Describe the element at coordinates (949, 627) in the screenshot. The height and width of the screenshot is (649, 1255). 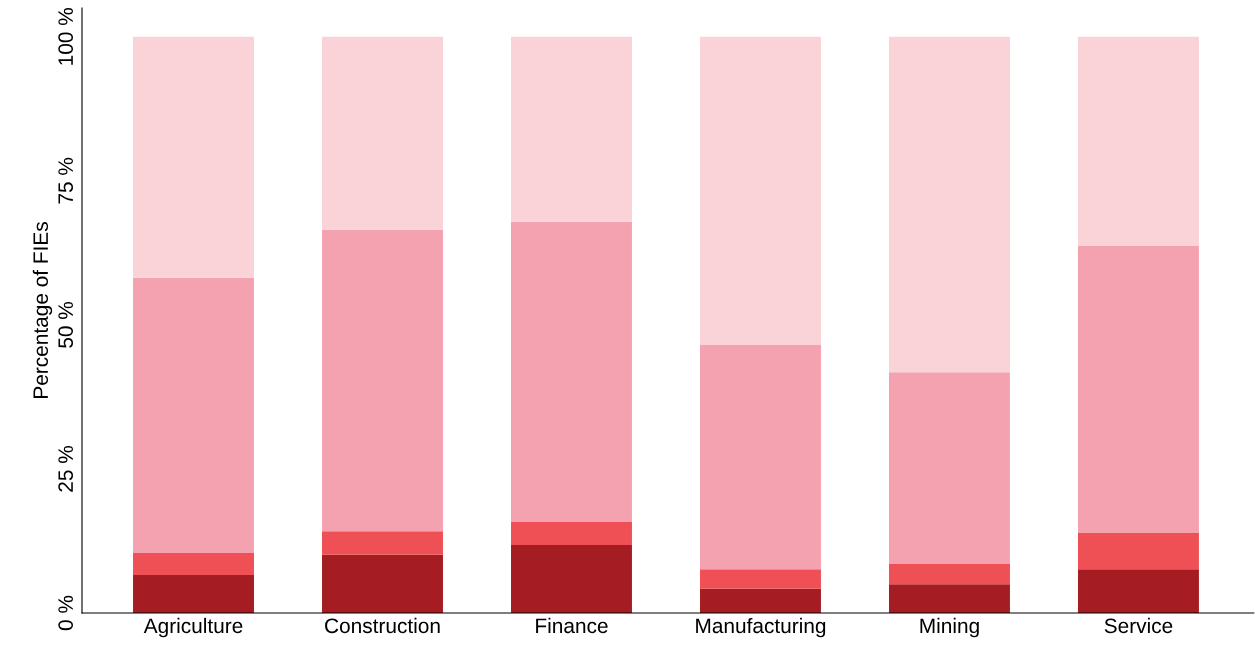
I see `x-tick-label: Mining` at that location.